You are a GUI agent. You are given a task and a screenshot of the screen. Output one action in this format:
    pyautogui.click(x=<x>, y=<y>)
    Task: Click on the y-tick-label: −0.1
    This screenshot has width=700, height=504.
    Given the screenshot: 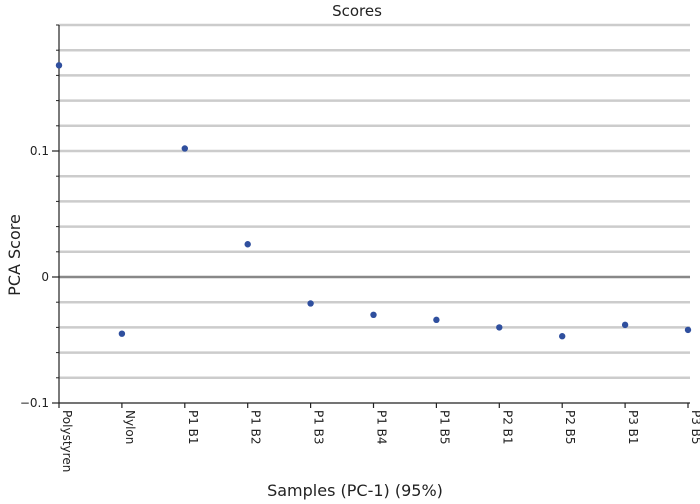 What is the action you would take?
    pyautogui.click(x=34, y=403)
    